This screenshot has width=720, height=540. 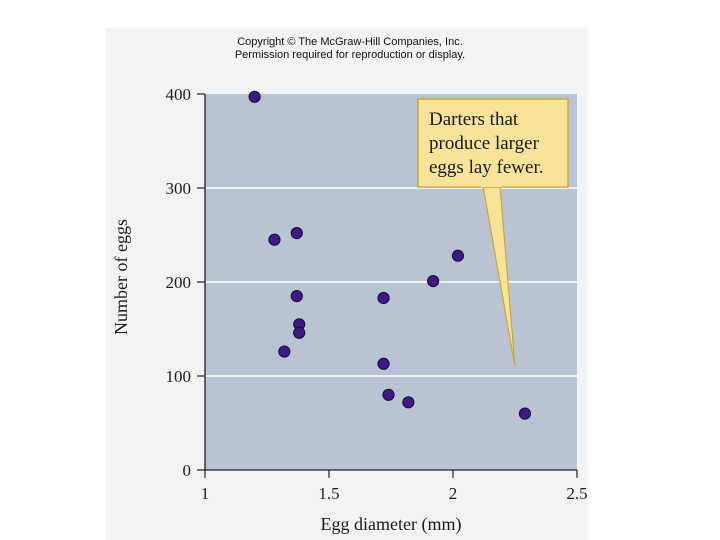 I want to click on x-tick-label: 1, so click(x=205, y=493).